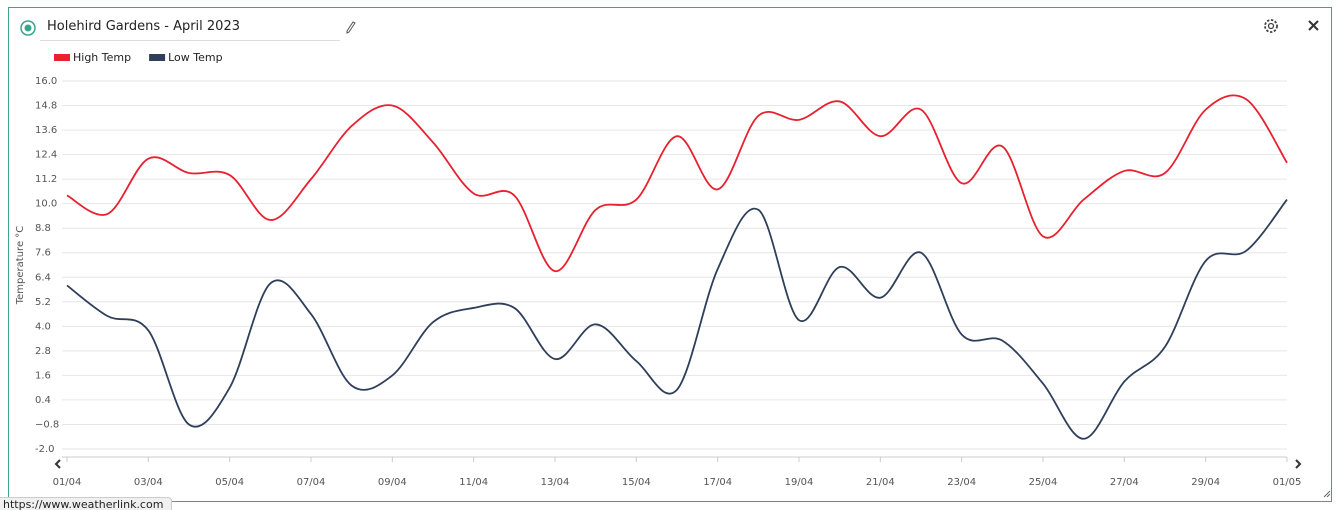 The height and width of the screenshot is (510, 1341). What do you see at coordinates (473, 482) in the screenshot?
I see `x-tick-label: 11/04` at bounding box center [473, 482].